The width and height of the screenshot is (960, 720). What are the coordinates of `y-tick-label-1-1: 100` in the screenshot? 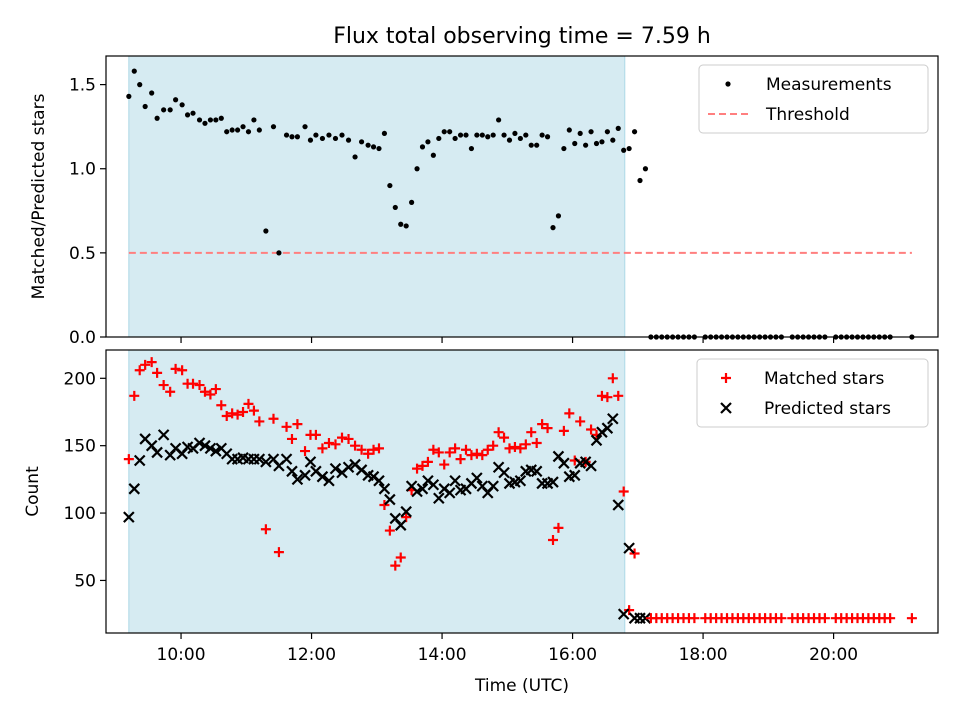 It's located at (80, 514).